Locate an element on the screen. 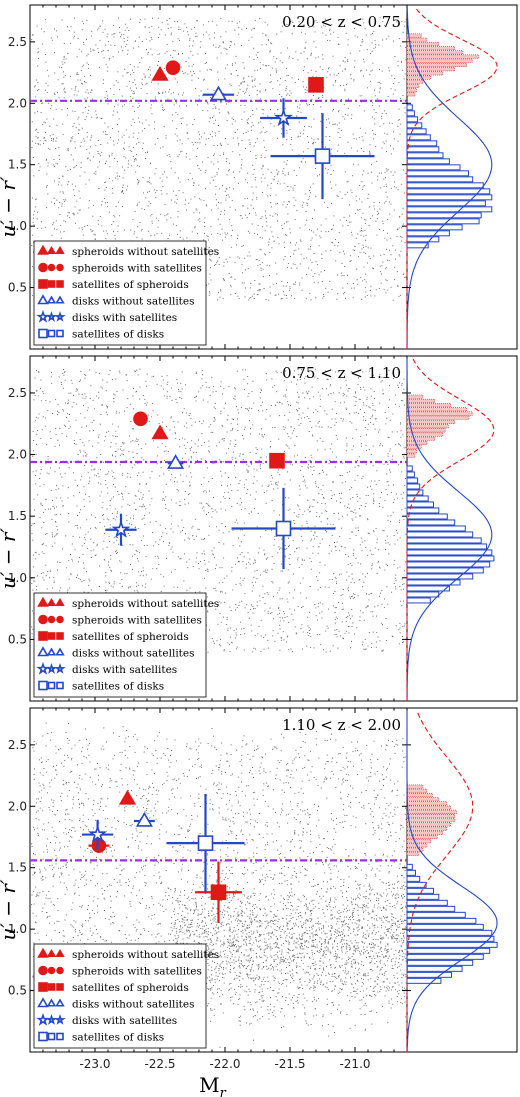  blue-histogram-bin is located at coordinates (445, 185).